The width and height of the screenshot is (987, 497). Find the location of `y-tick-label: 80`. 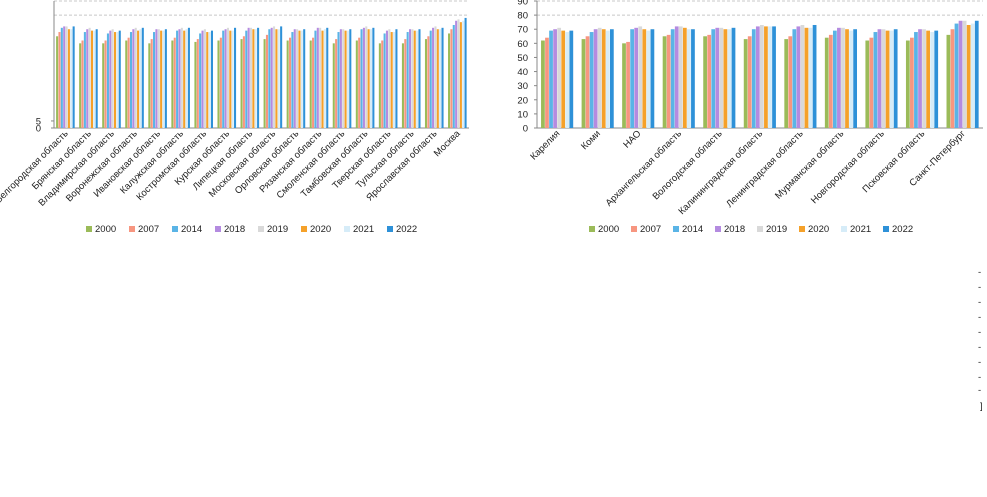

y-tick-label: 80 is located at coordinates (522, 16).